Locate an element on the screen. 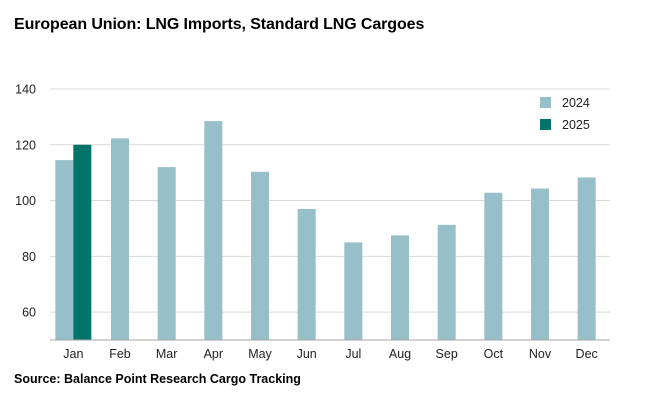 This screenshot has width=650, height=400. y-axis-ticks: 60 80 100 120 140 is located at coordinates (25, 201).